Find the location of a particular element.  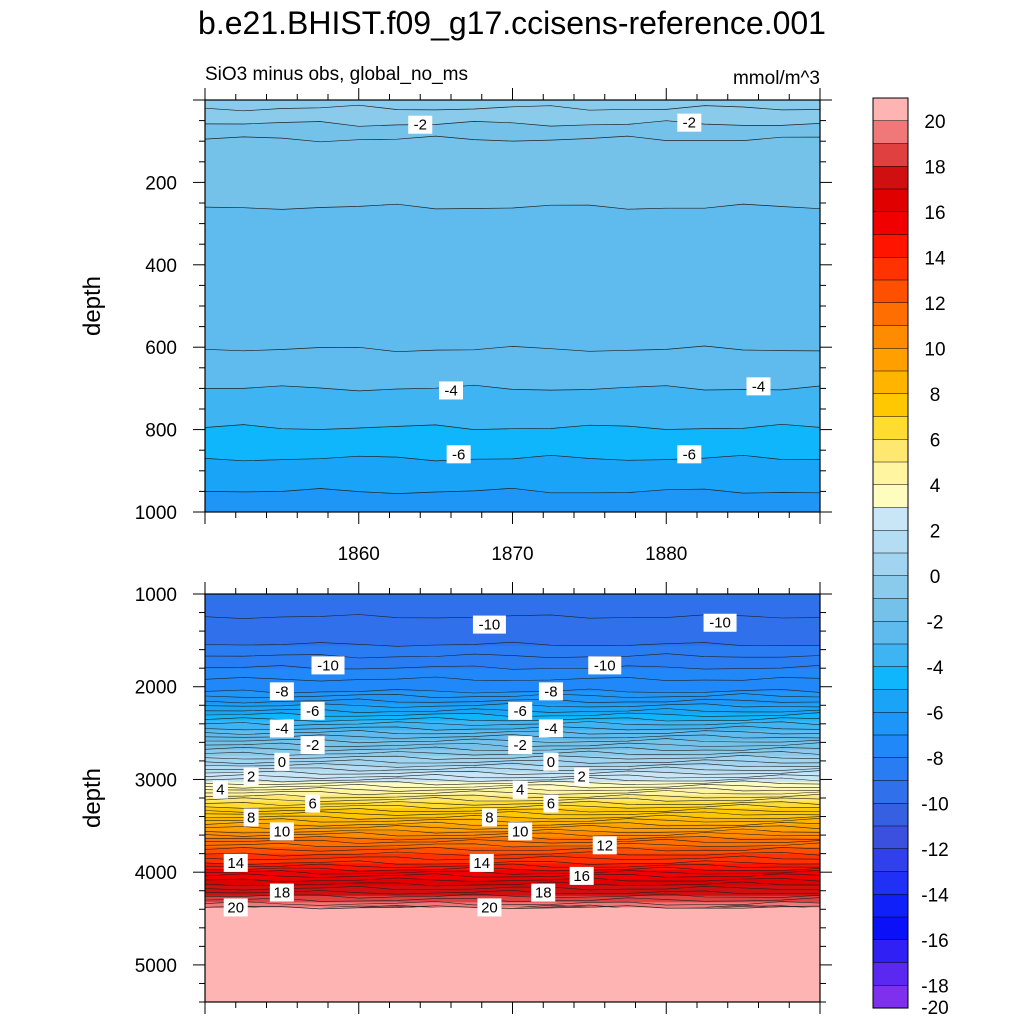

svg-text: 10 is located at coordinates (520, 831).